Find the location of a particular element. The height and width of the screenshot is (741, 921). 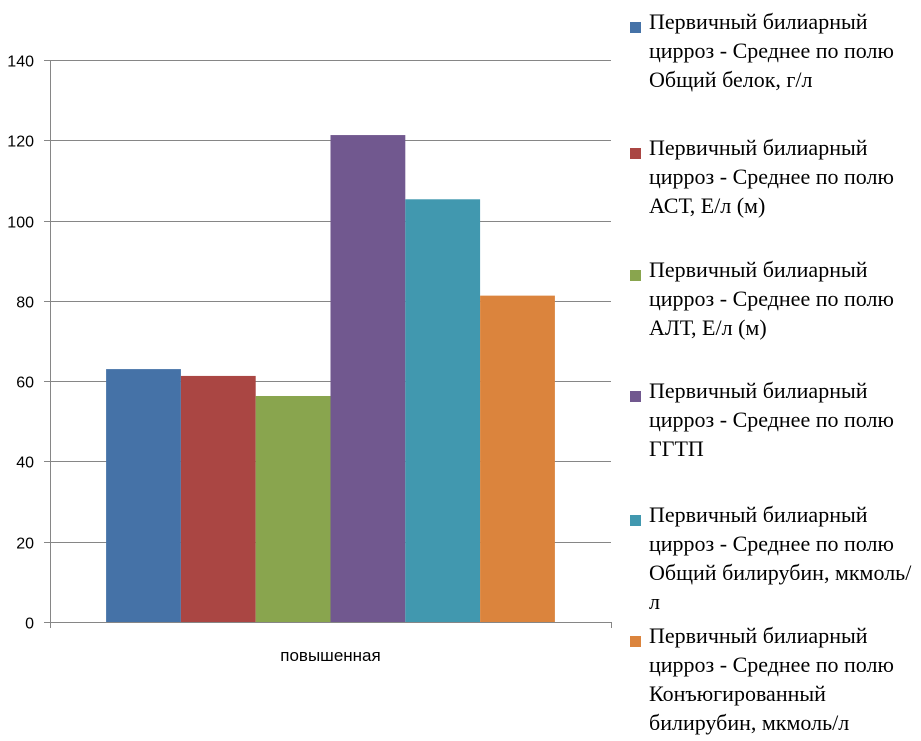

y-tick-label: 60 is located at coordinates (25, 383).